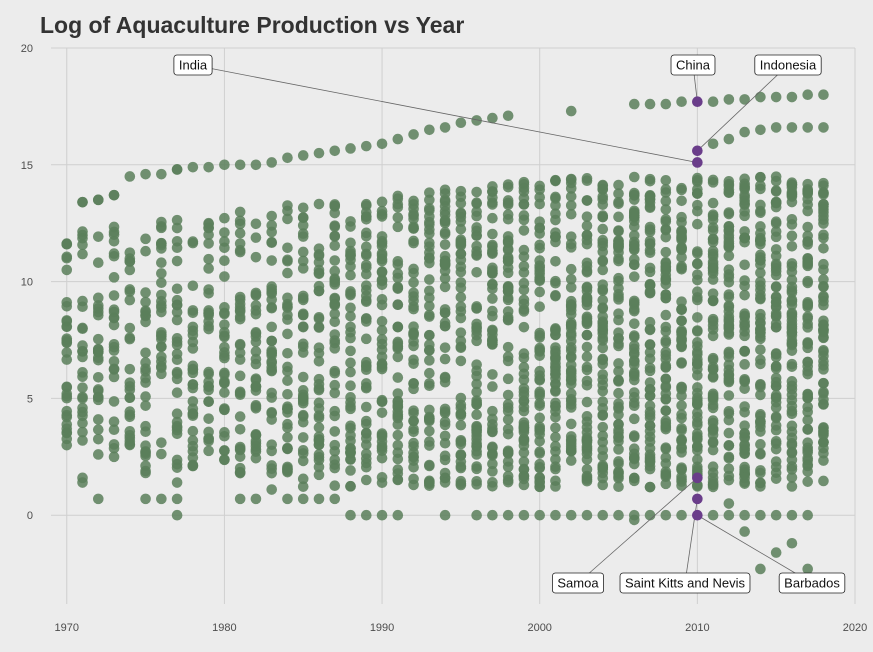 The image size is (873, 652). What do you see at coordinates (578, 583) in the screenshot?
I see `annotation-text: Samoa` at bounding box center [578, 583].